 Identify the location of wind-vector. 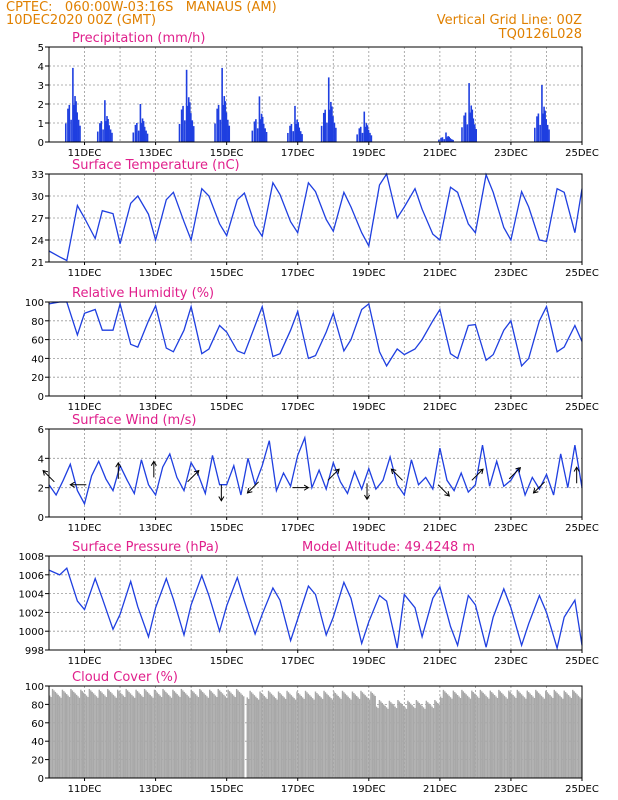
(193, 476).